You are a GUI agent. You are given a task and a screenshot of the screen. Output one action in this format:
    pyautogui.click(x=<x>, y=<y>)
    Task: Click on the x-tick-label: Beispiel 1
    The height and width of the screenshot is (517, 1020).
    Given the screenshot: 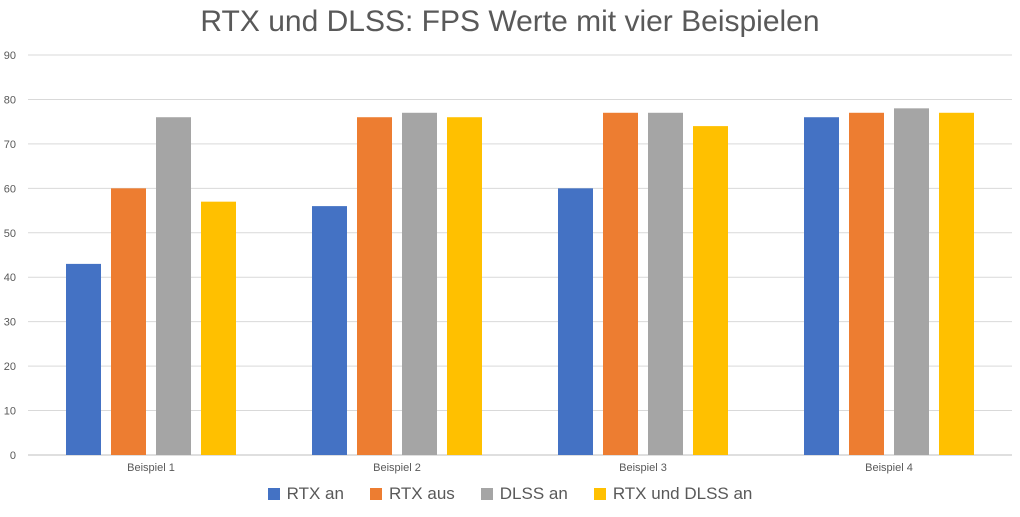 What is the action you would take?
    pyautogui.click(x=151, y=468)
    